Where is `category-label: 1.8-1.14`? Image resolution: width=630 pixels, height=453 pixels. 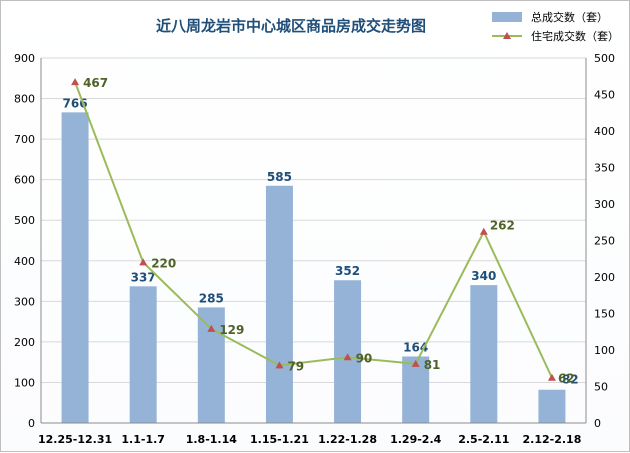
category-label: 1.8-1.14 is located at coordinates (212, 439).